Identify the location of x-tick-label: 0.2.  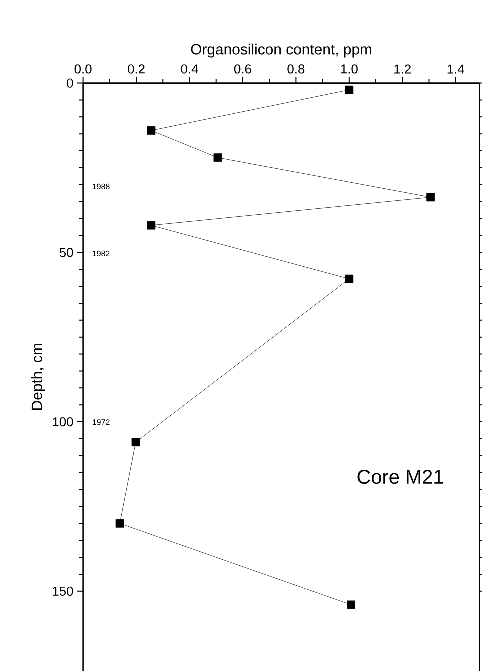
(136, 69).